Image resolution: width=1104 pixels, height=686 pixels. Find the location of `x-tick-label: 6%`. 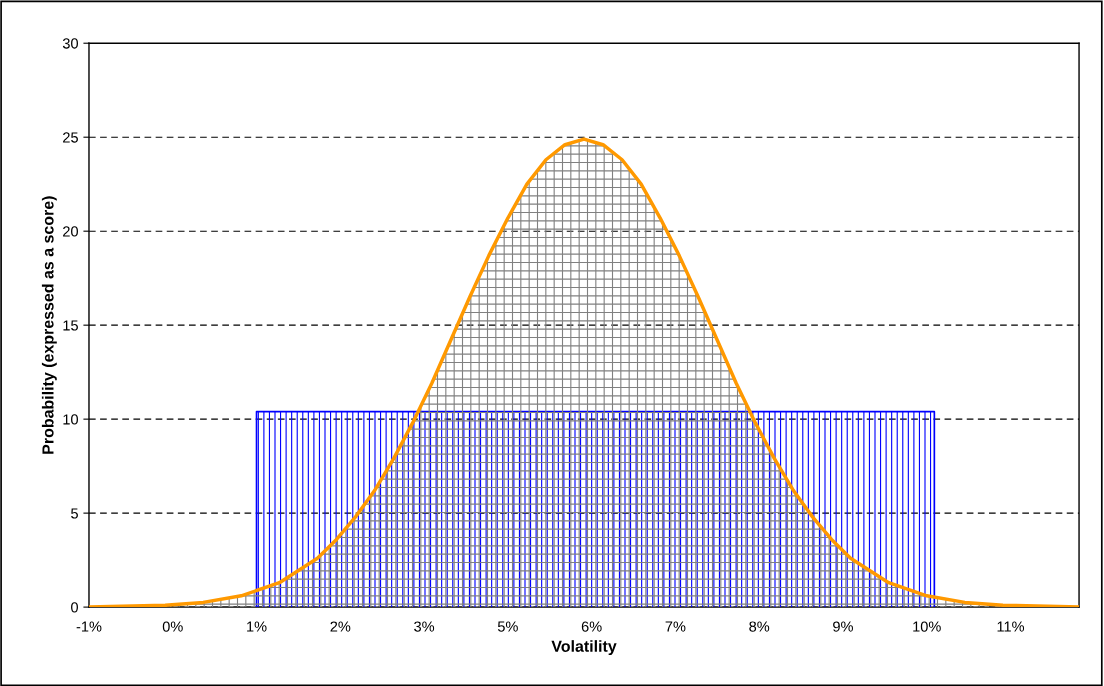

x-tick-label: 6% is located at coordinates (591, 626).